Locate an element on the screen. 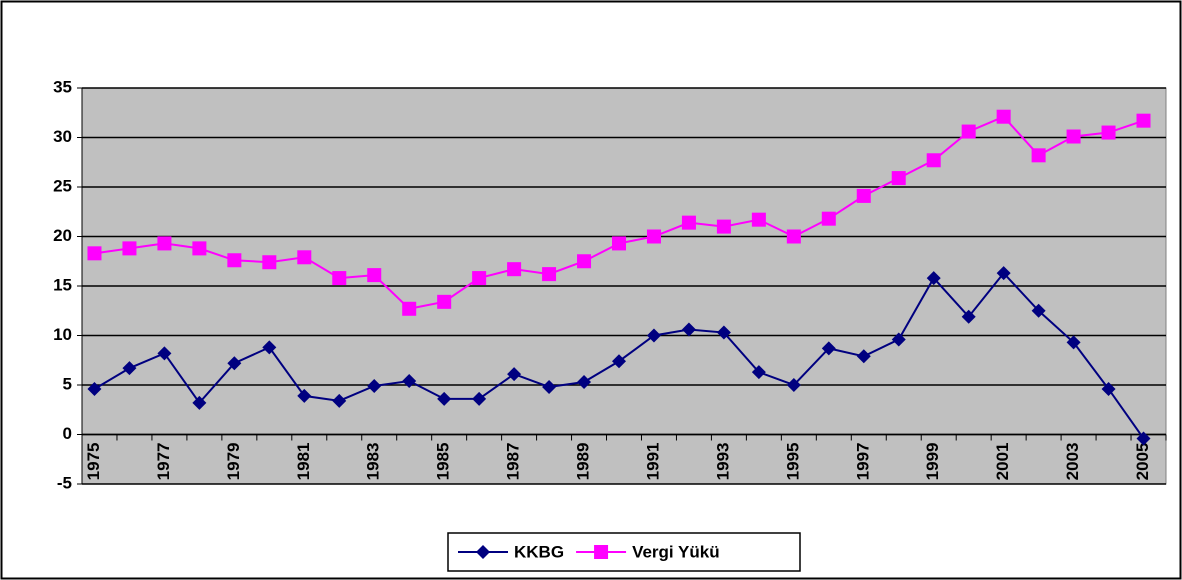 The image size is (1182, 580). x-tick-label: 1985 is located at coordinates (443, 462).